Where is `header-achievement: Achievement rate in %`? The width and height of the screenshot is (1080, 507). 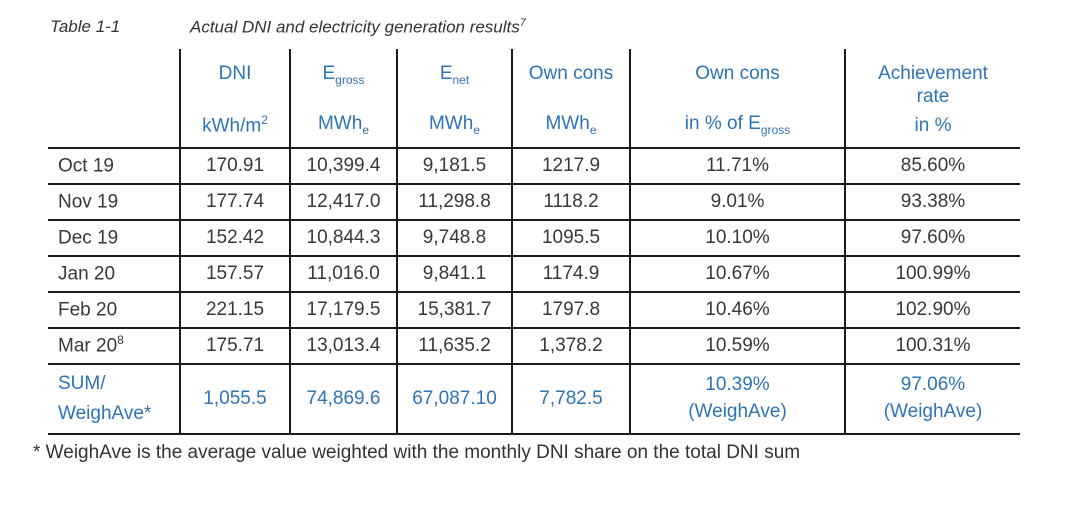
header-achievement: Achievement rate in % is located at coordinates (932, 98).